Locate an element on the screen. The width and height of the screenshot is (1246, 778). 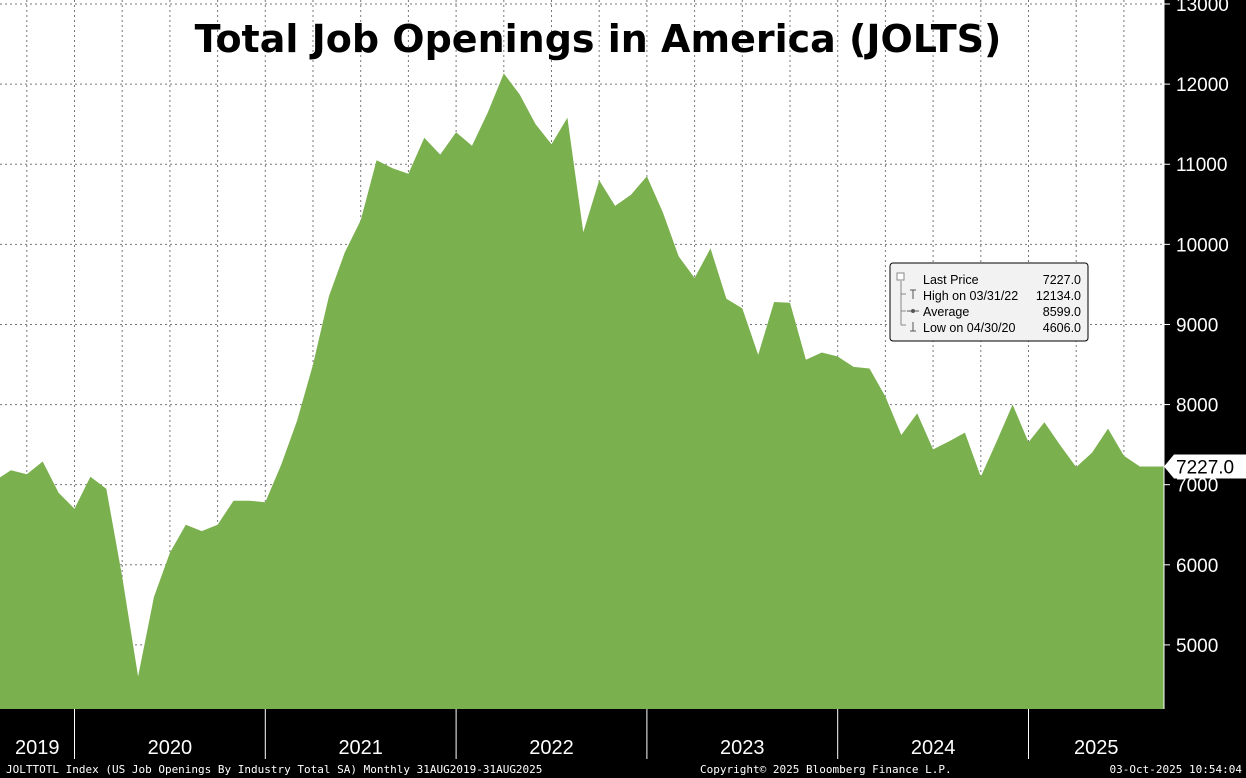
ytick-label-12000: 12000 is located at coordinates (1202, 85).